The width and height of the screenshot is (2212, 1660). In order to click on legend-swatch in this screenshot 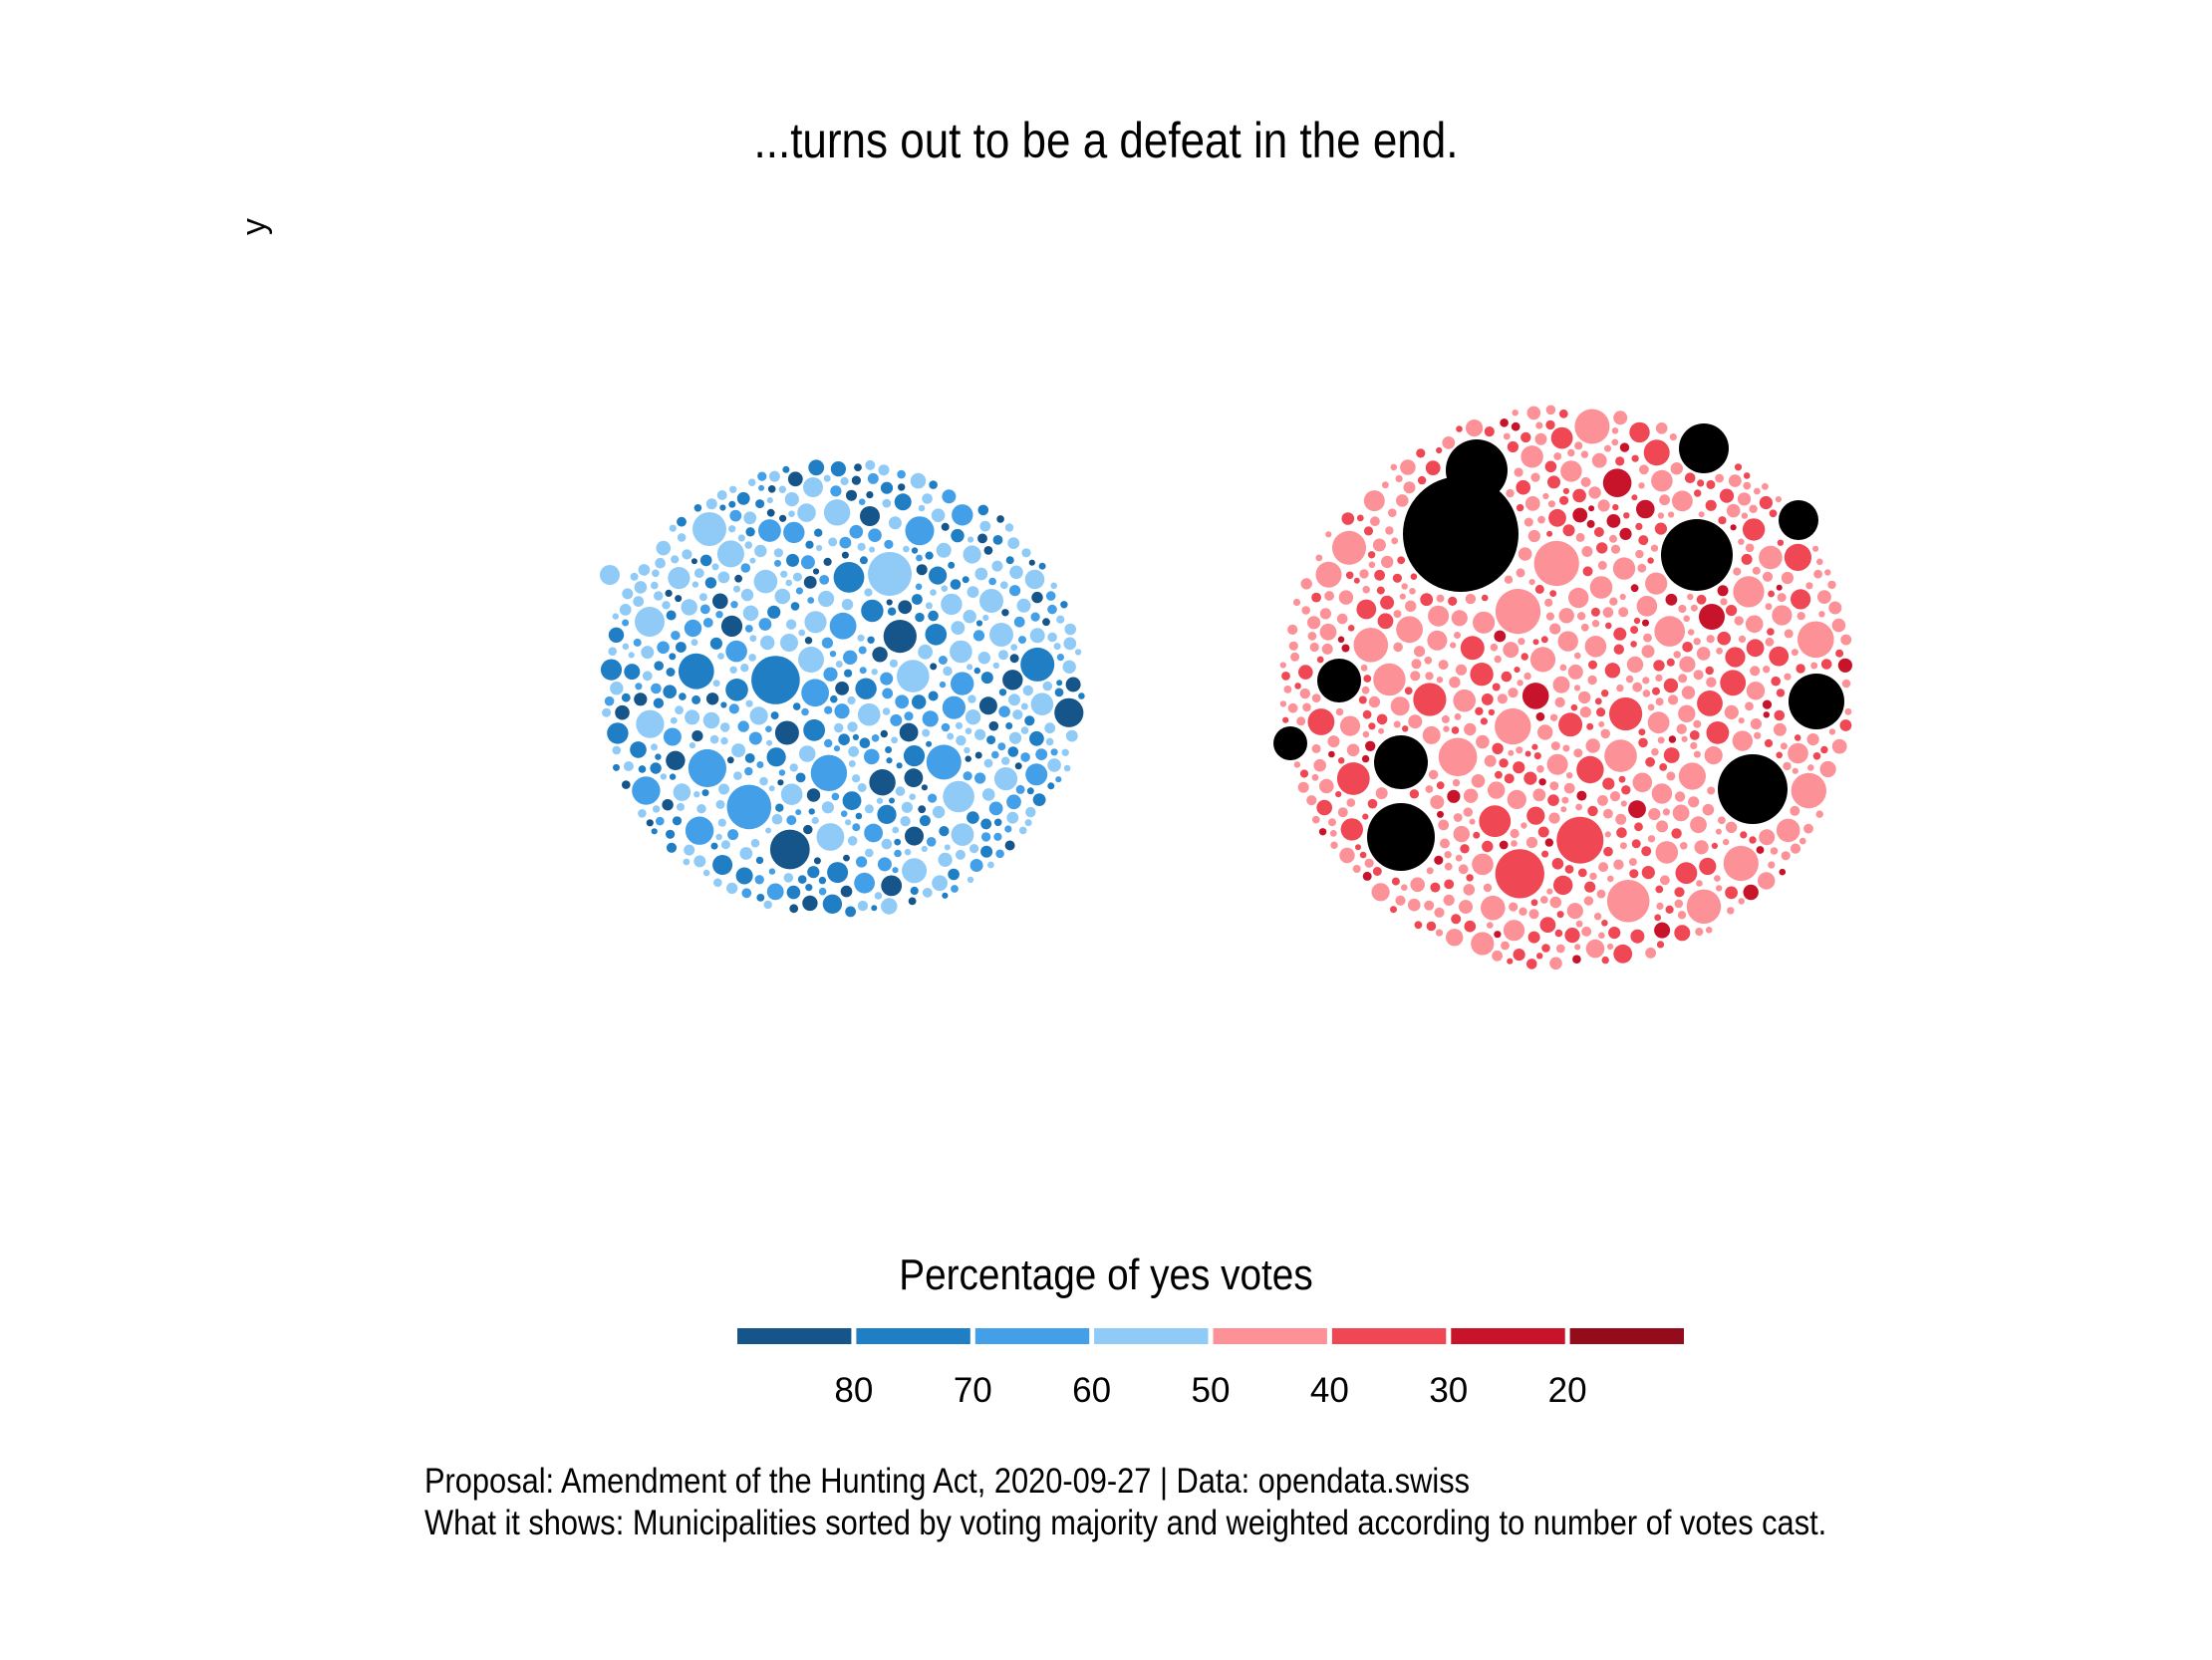, I will do `click(795, 1336)`.